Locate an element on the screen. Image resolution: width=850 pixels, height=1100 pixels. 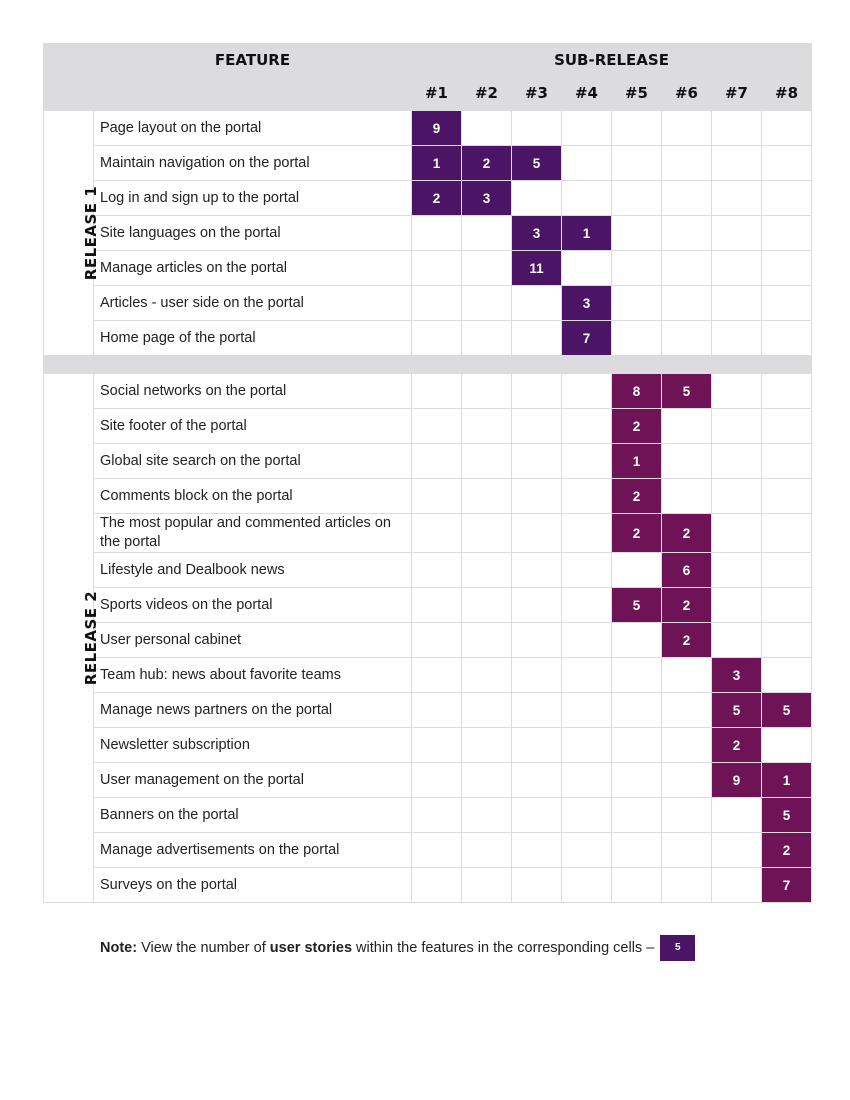
table-row: Site languages on the portal 3 1 is located at coordinates (428, 233).